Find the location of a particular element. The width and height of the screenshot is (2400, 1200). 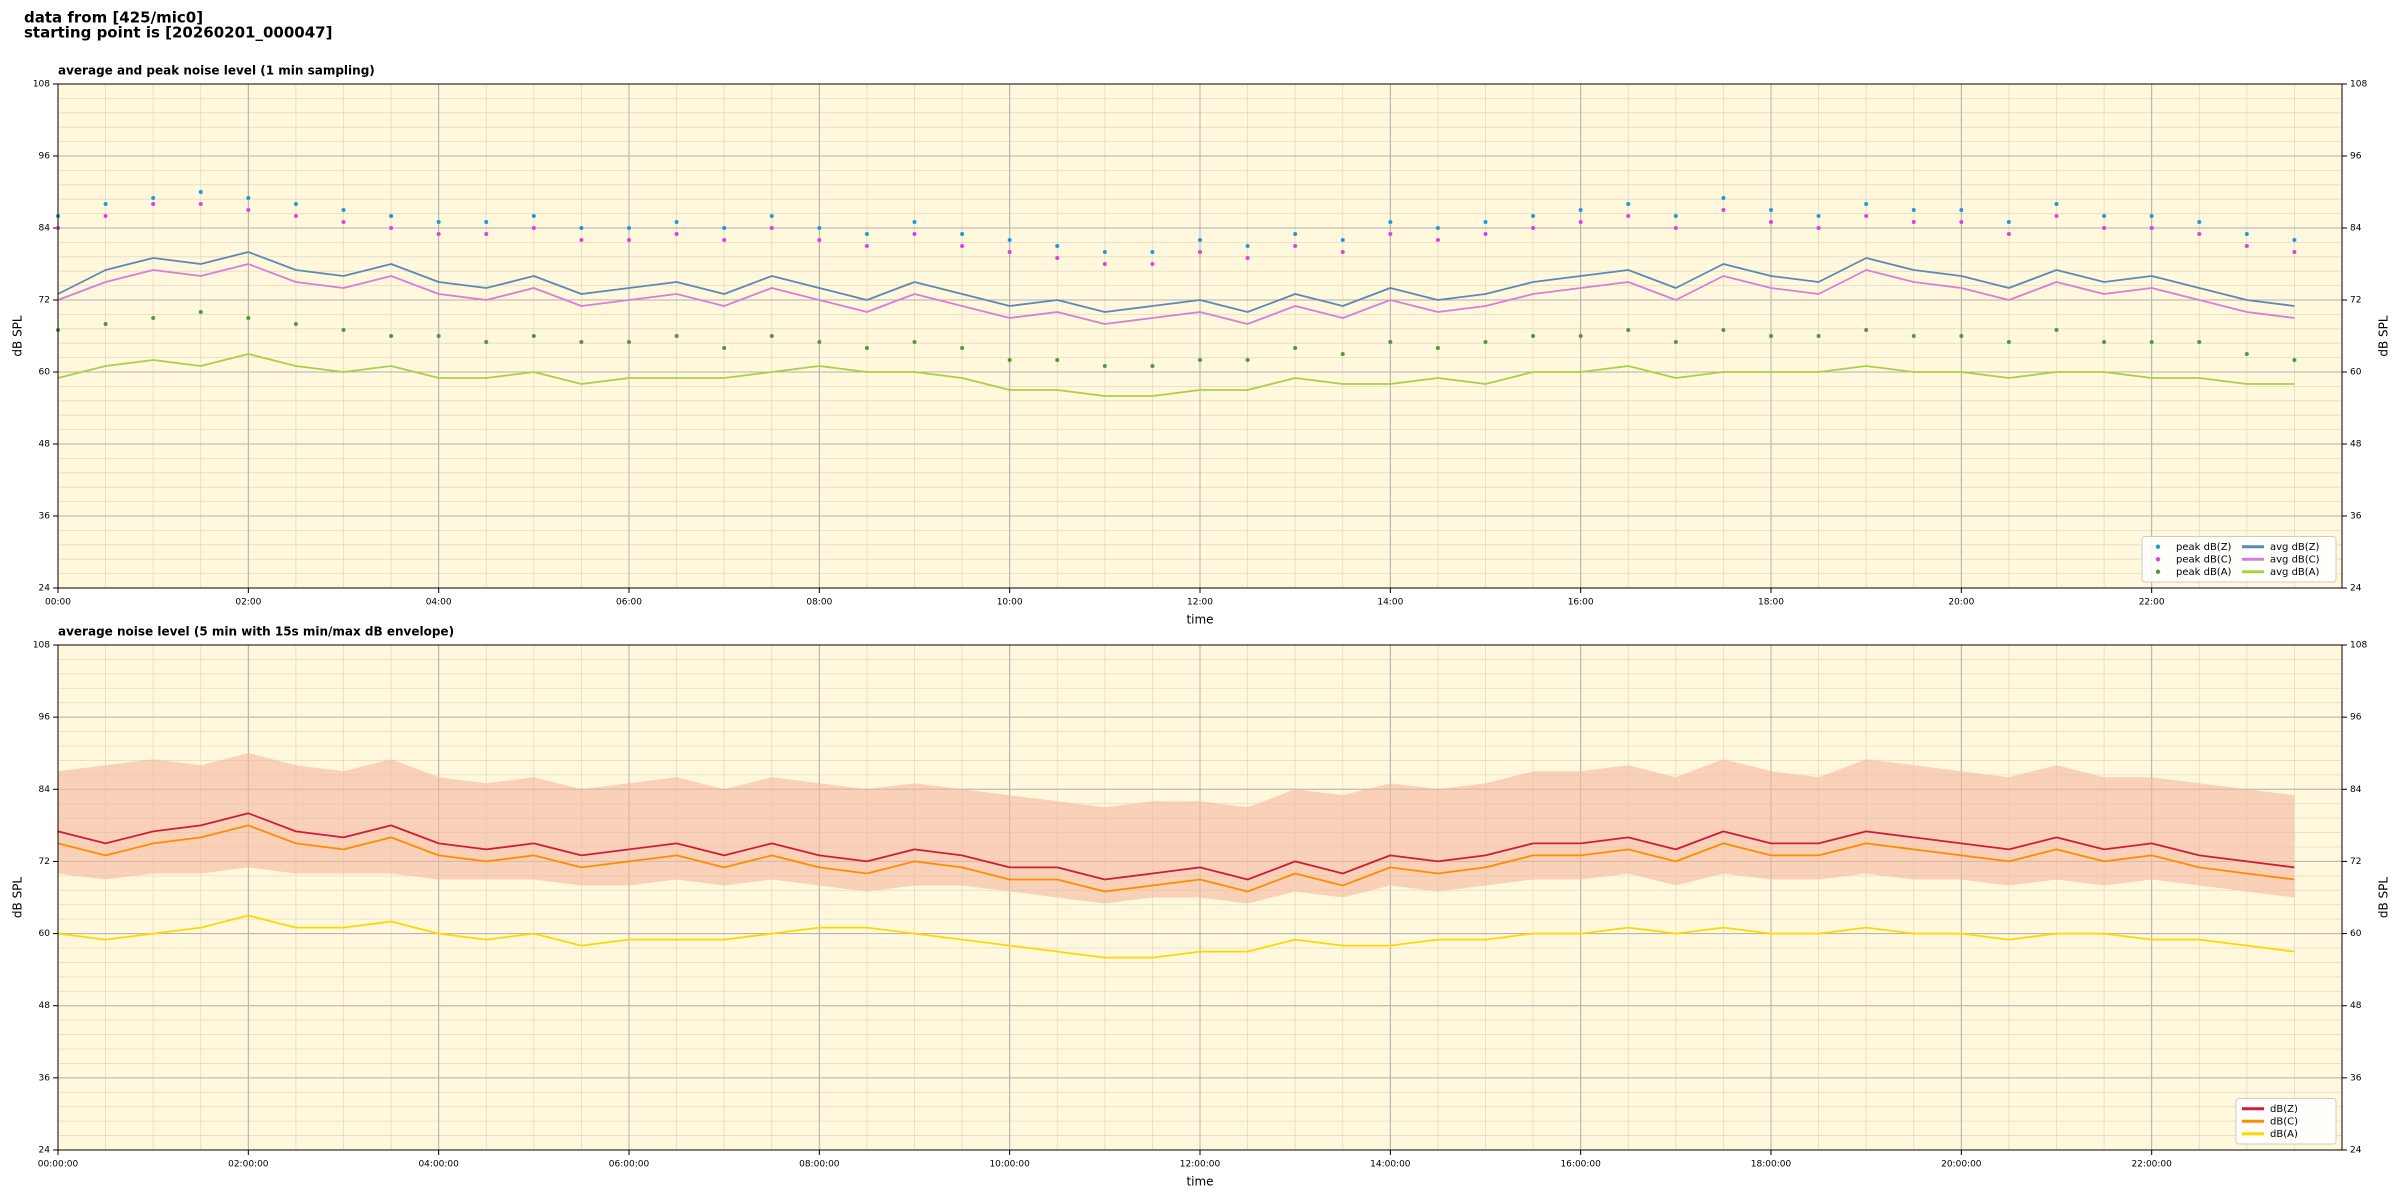

x-tick-label: 16:00 is located at coordinates (1581, 603).